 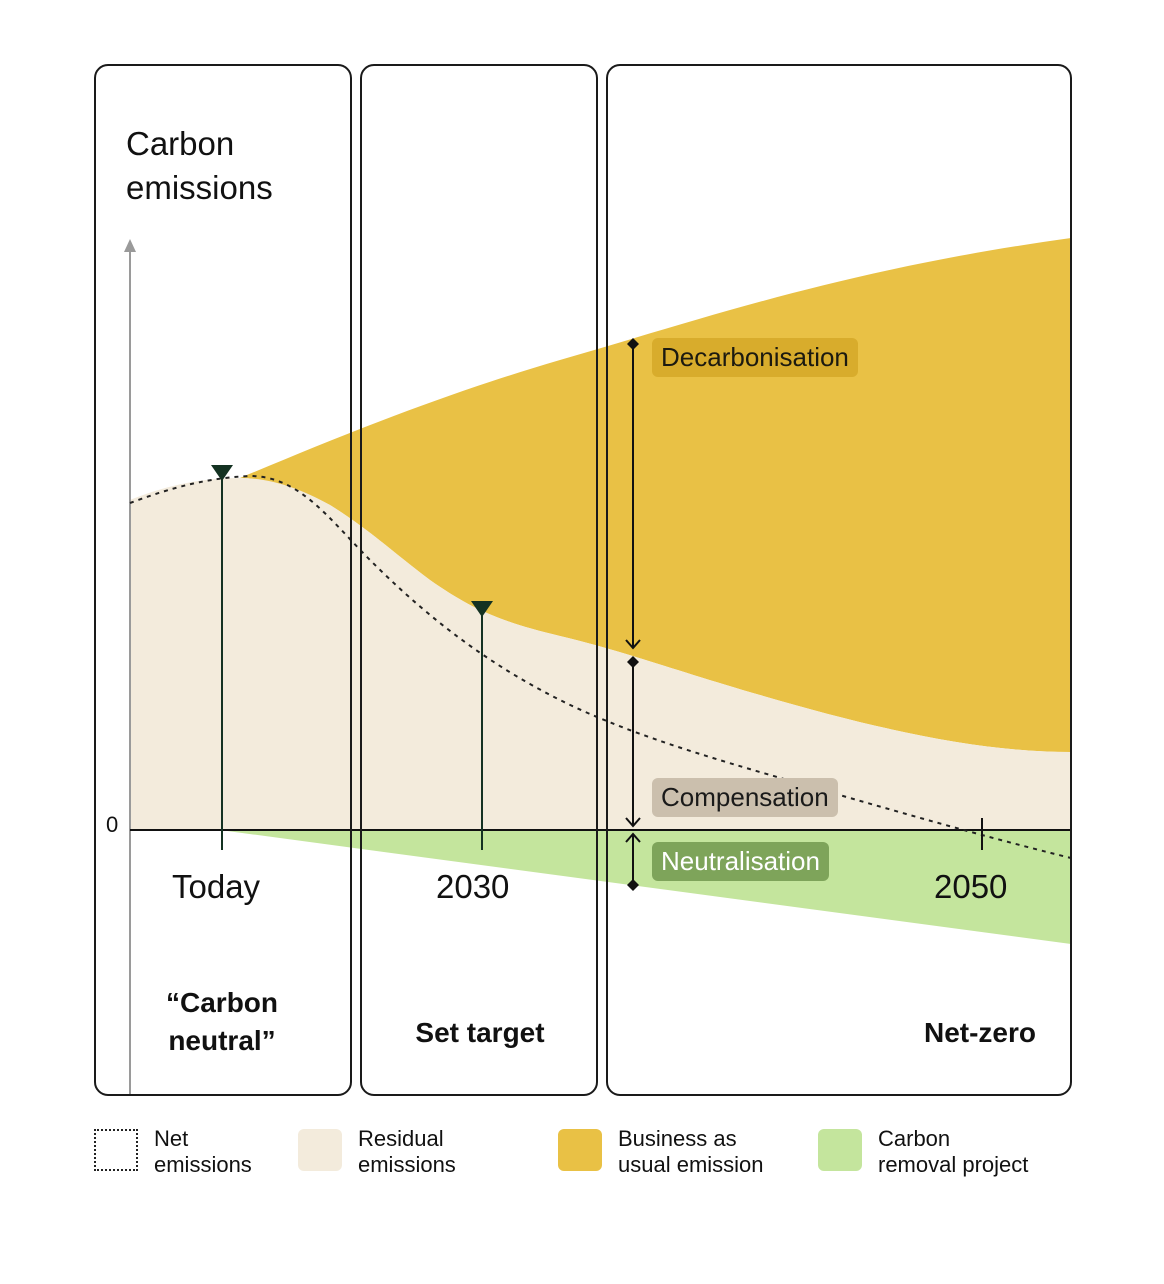 I want to click on compensation-tag: Compensation, so click(x=745, y=797).